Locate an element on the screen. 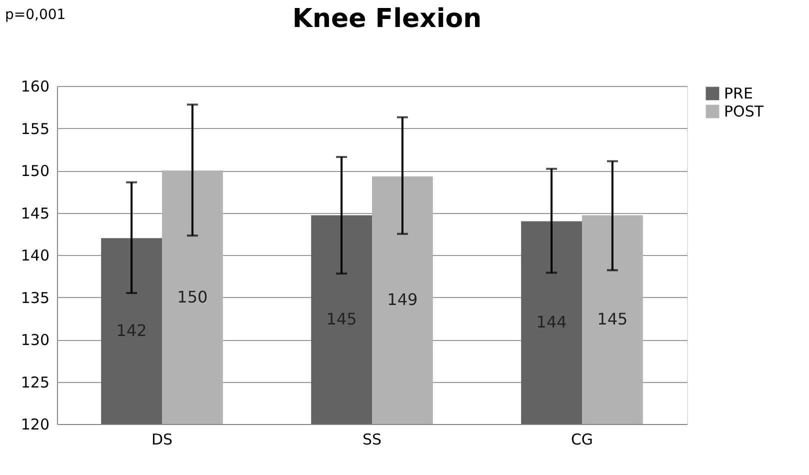 The image size is (809, 475). data-label: 144 is located at coordinates (551, 322).